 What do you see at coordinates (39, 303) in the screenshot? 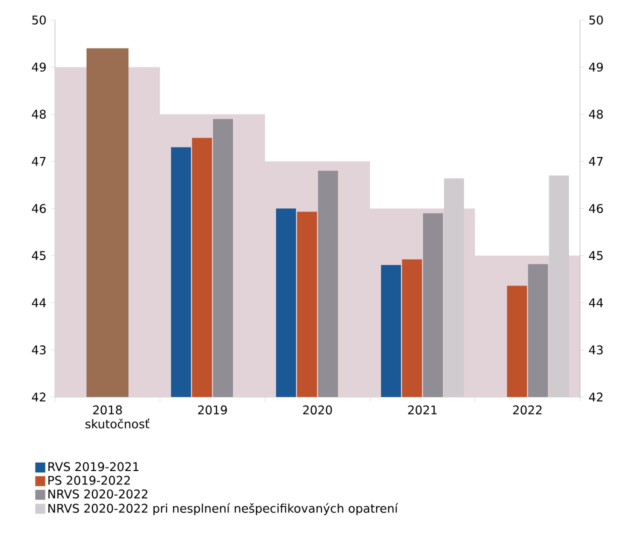
I see `y2-tick-label: 44` at bounding box center [39, 303].